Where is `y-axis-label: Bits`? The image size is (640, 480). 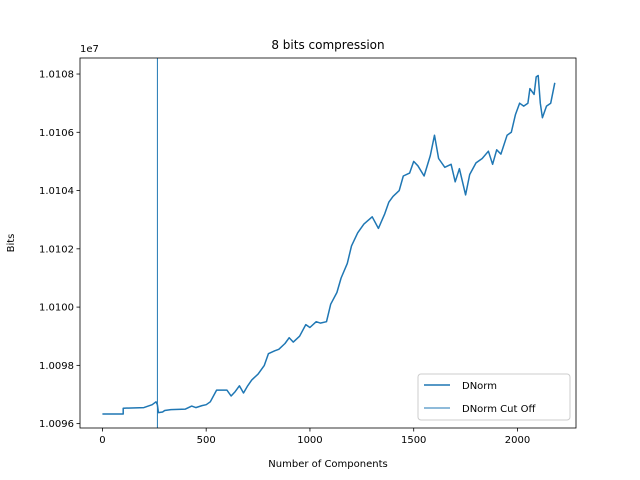
y-axis-label: Bits is located at coordinates (11, 243).